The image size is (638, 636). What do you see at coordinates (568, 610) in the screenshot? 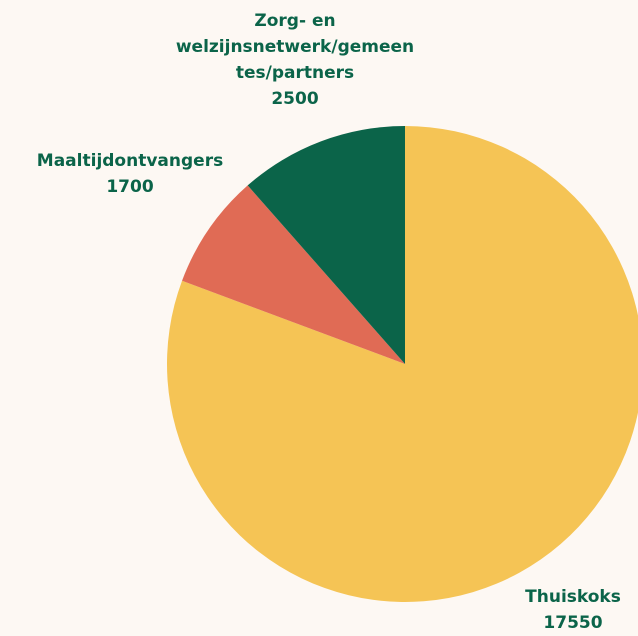
I see `slice-label: Thuiskoks 17550` at bounding box center [568, 610].